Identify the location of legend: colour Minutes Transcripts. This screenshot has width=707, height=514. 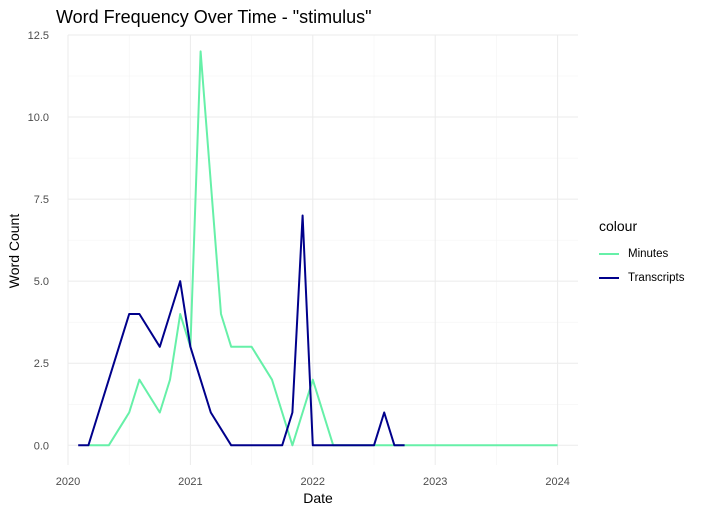
(641, 254).